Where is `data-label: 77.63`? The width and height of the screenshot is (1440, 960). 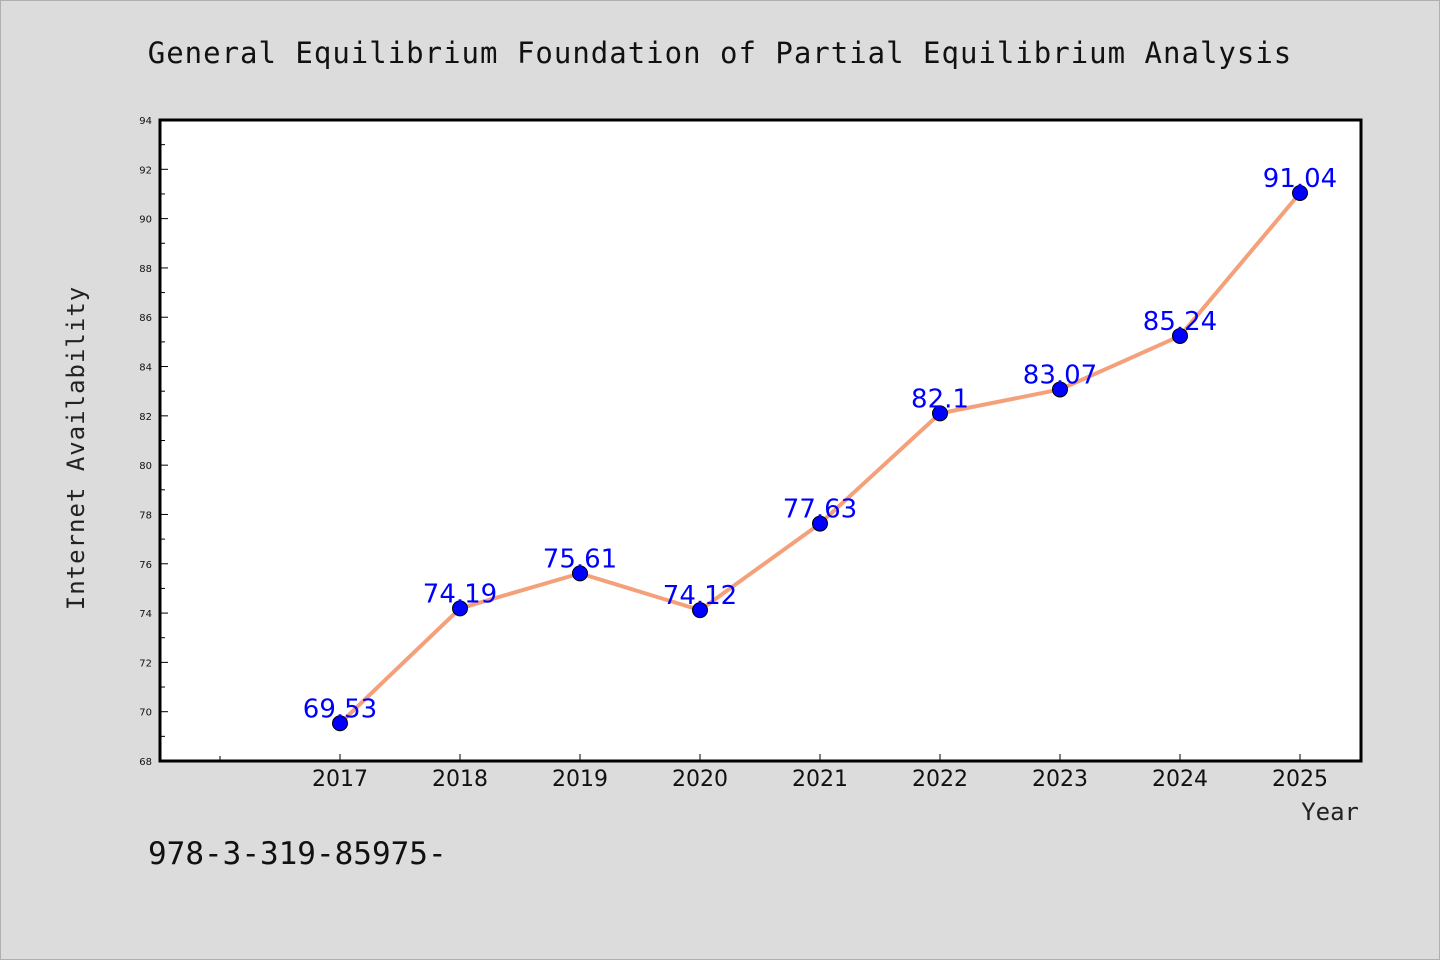 data-label: 77.63 is located at coordinates (820, 510).